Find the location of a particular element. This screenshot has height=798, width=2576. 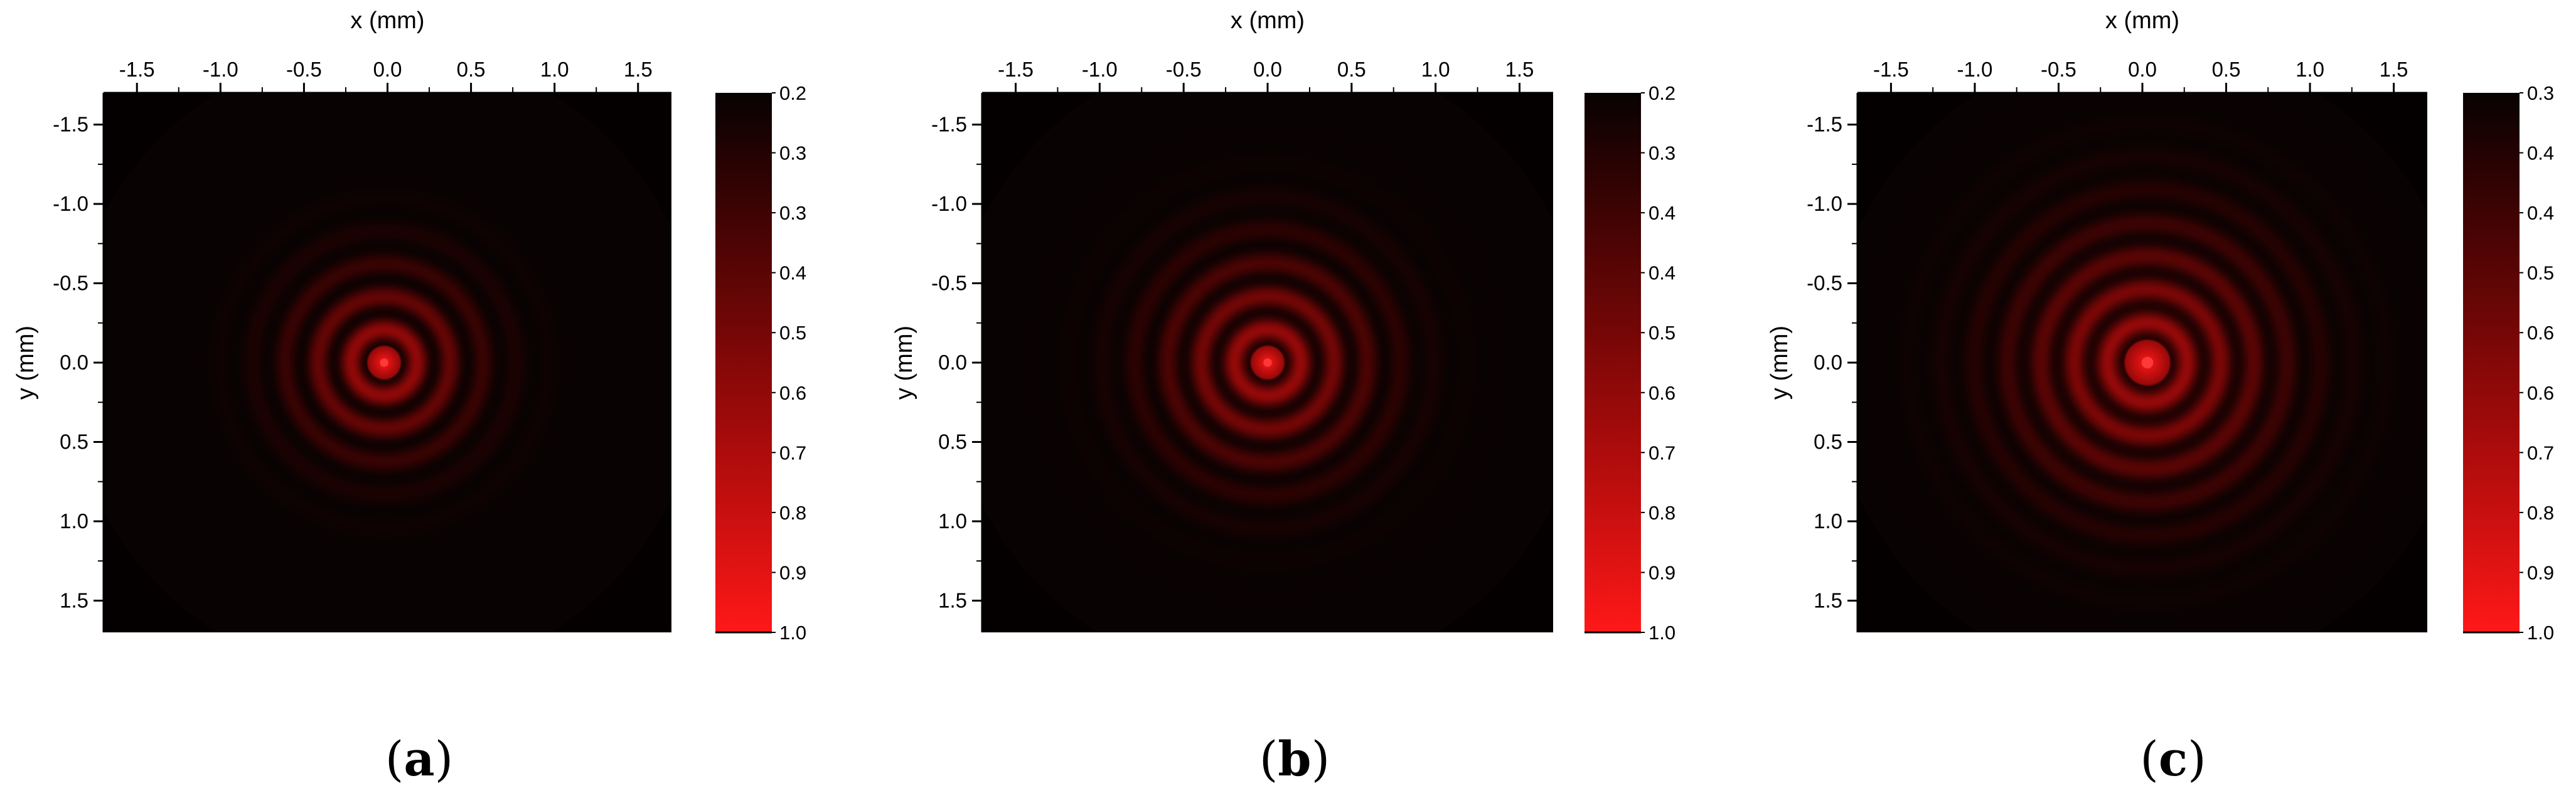

panel-caption-a: (a) is located at coordinates (419, 759).